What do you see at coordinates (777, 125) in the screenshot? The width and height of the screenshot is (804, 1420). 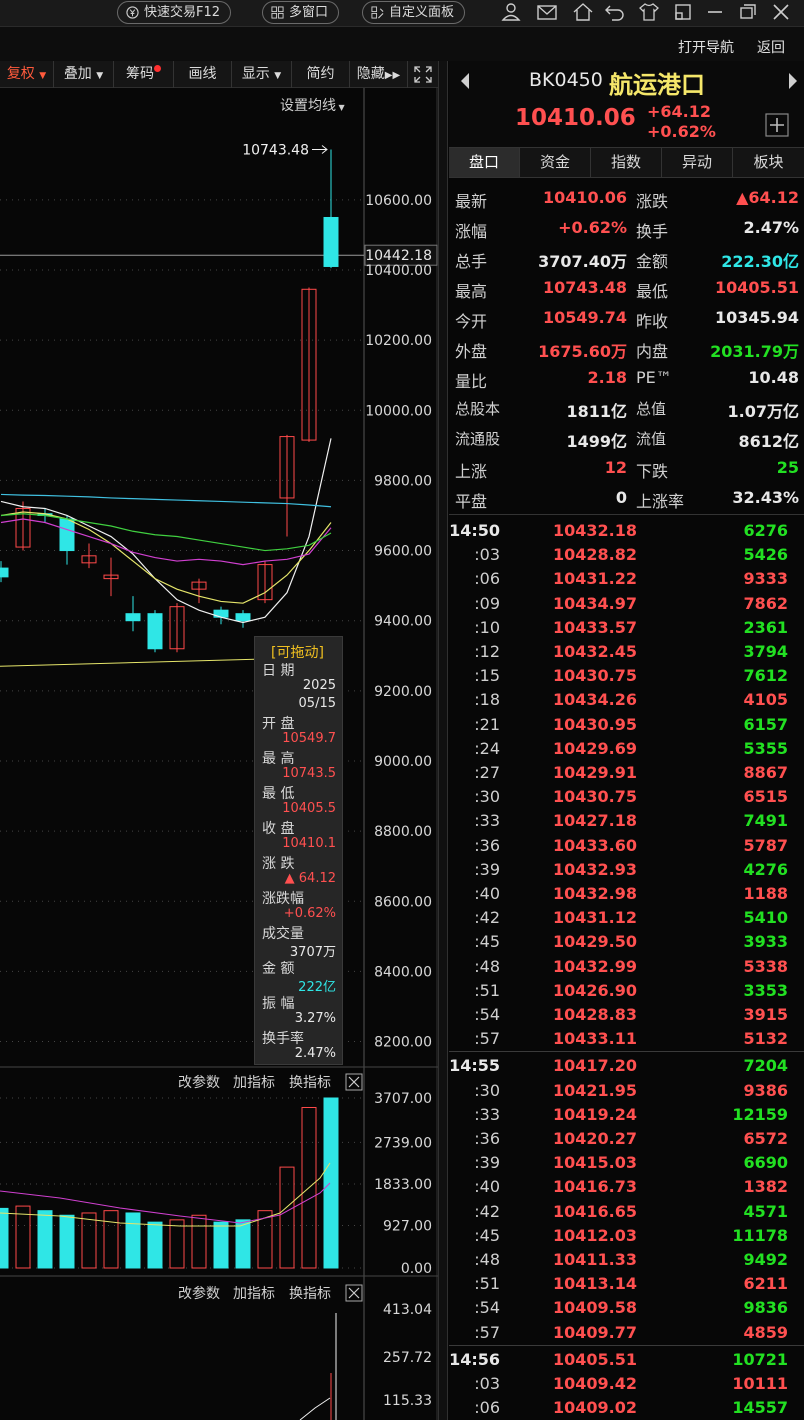 I see `add-icon` at bounding box center [777, 125].